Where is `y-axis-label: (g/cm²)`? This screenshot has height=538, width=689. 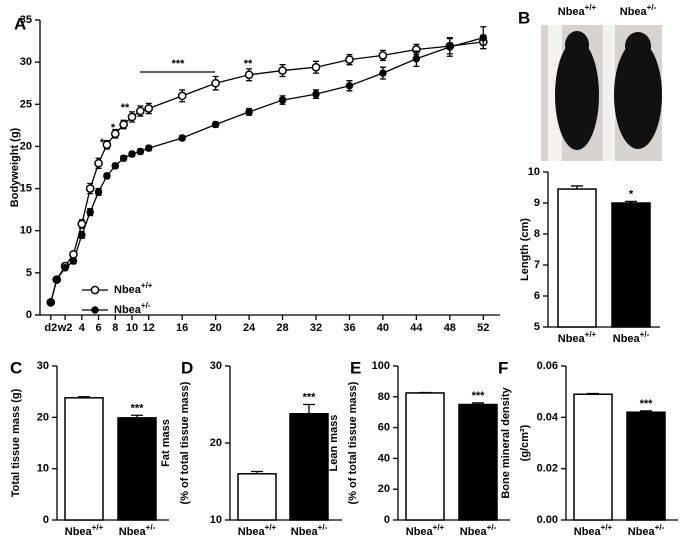 y-axis-label: (g/cm²) is located at coordinates (525, 442).